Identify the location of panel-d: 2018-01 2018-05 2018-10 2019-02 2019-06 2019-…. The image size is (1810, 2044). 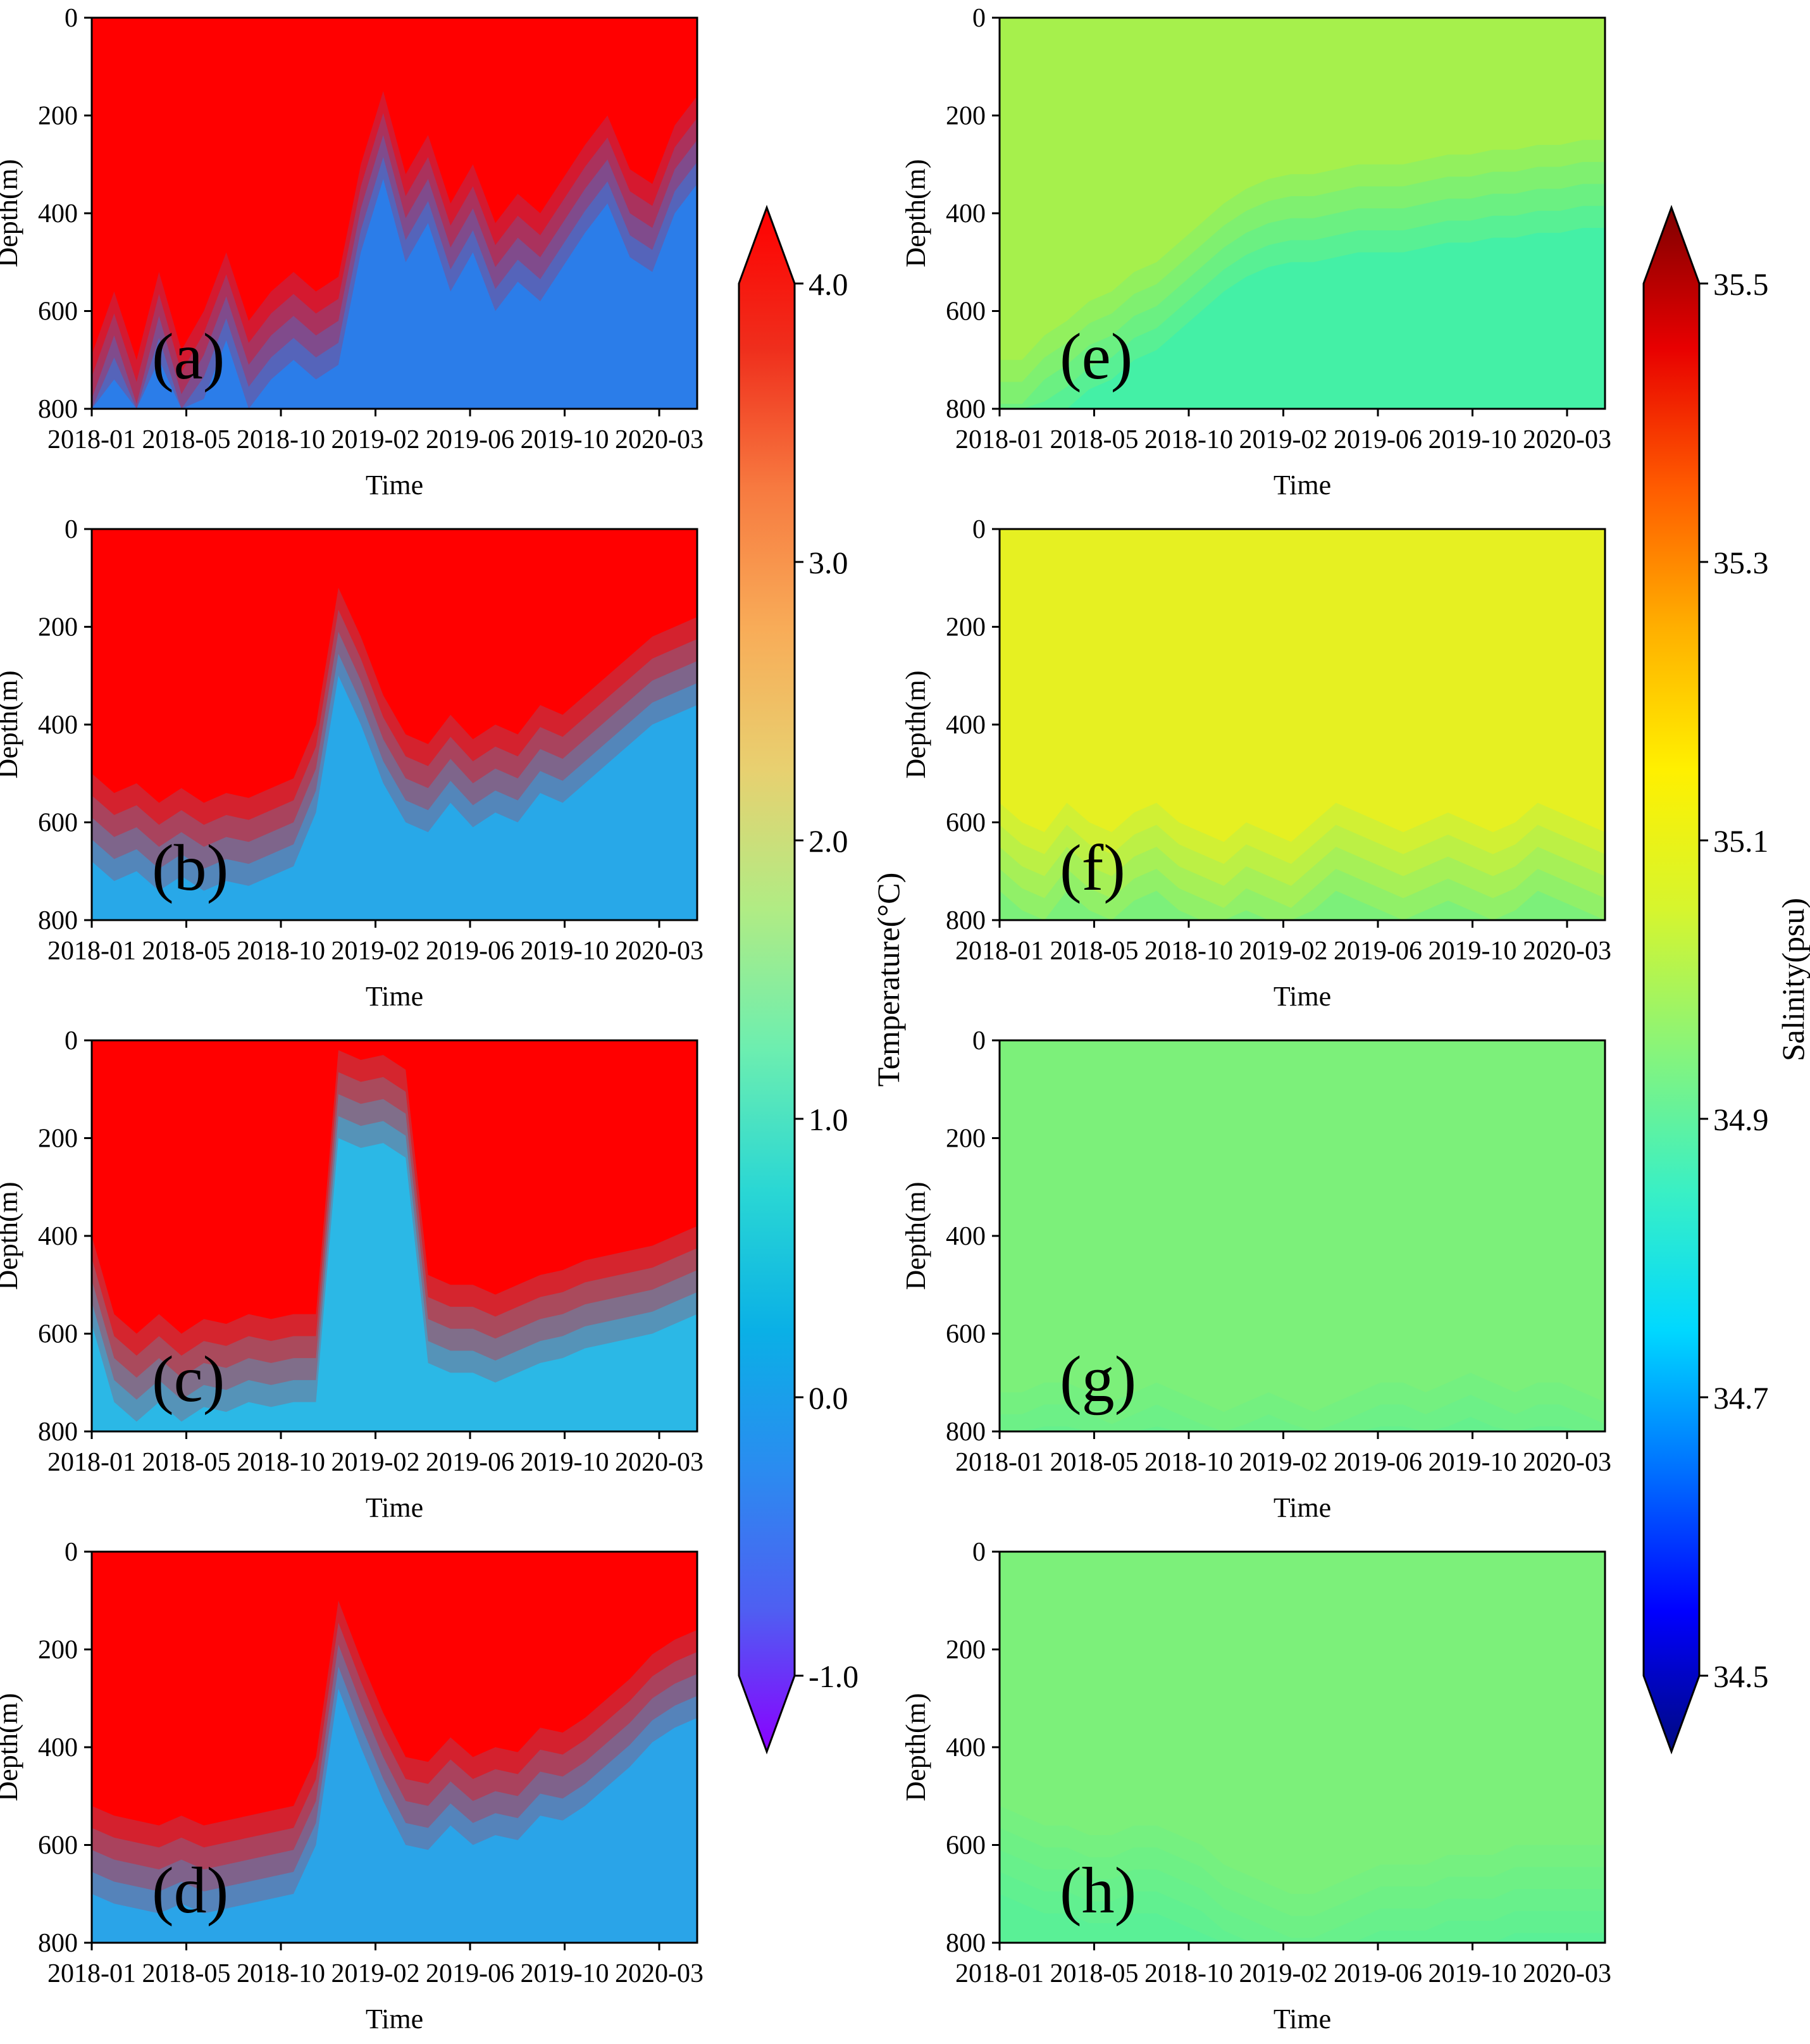
(352, 1786).